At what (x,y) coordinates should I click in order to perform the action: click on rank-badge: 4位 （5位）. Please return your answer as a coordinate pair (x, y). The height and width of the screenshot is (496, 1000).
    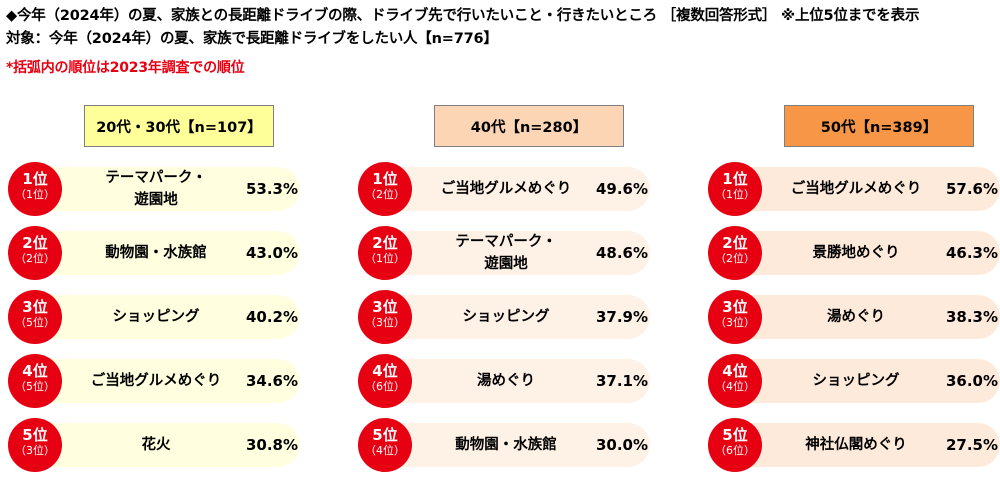
    Looking at the image, I should click on (35, 381).